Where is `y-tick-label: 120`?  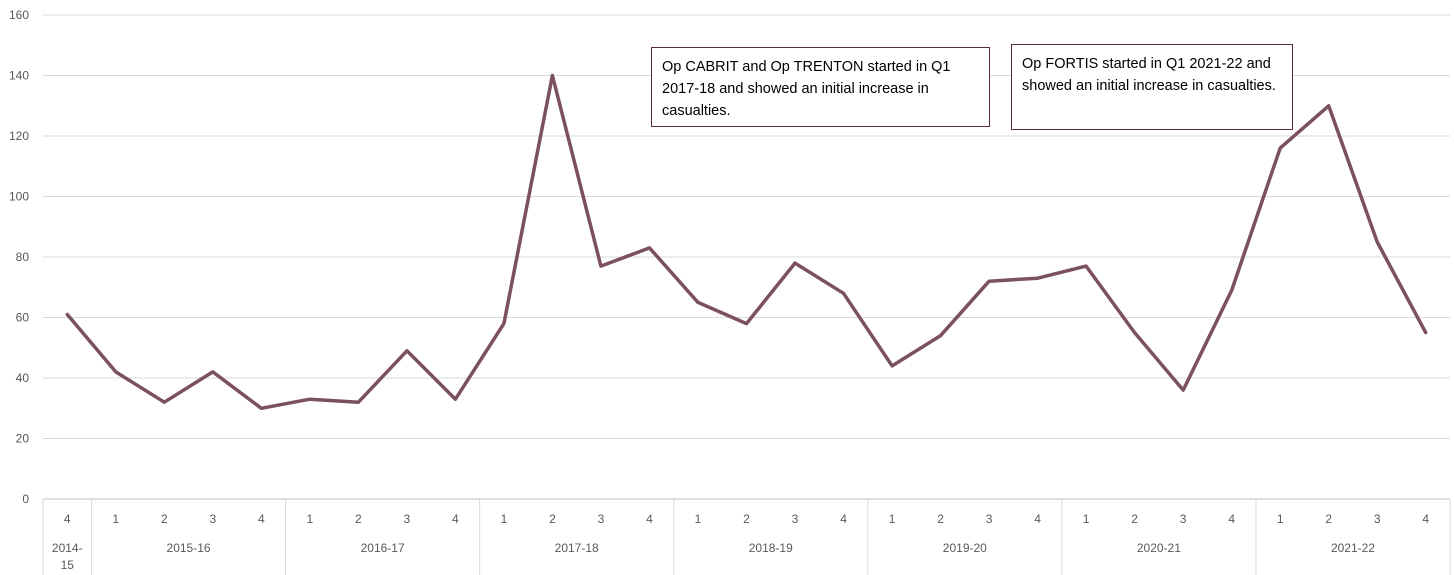 y-tick-label: 120 is located at coordinates (19, 136).